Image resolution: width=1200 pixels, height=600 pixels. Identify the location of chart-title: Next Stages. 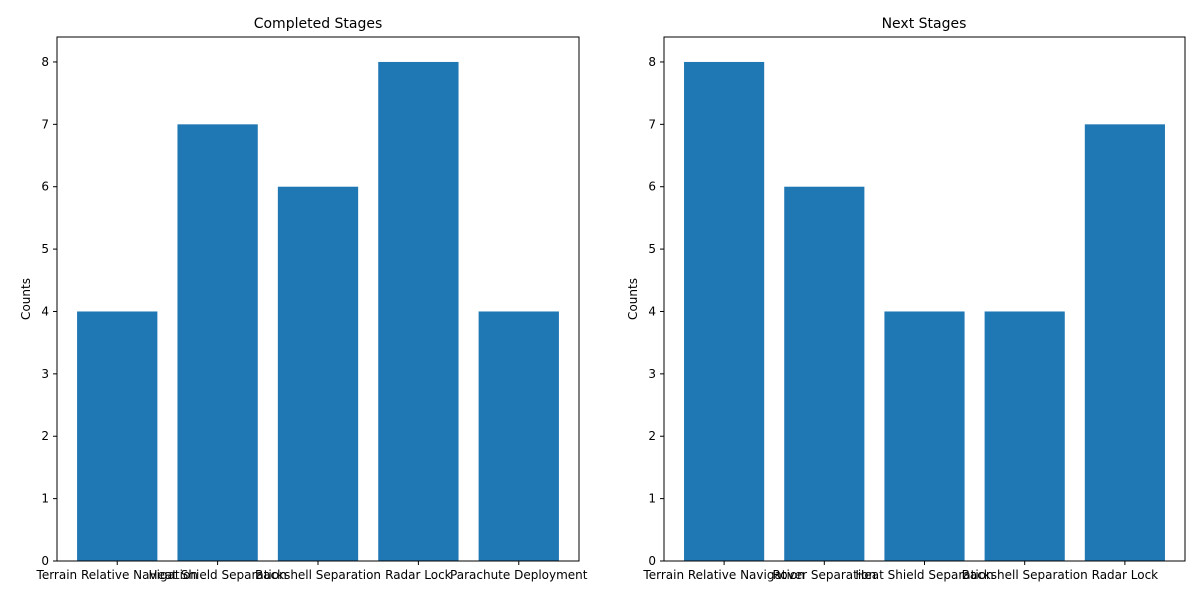
(924, 24).